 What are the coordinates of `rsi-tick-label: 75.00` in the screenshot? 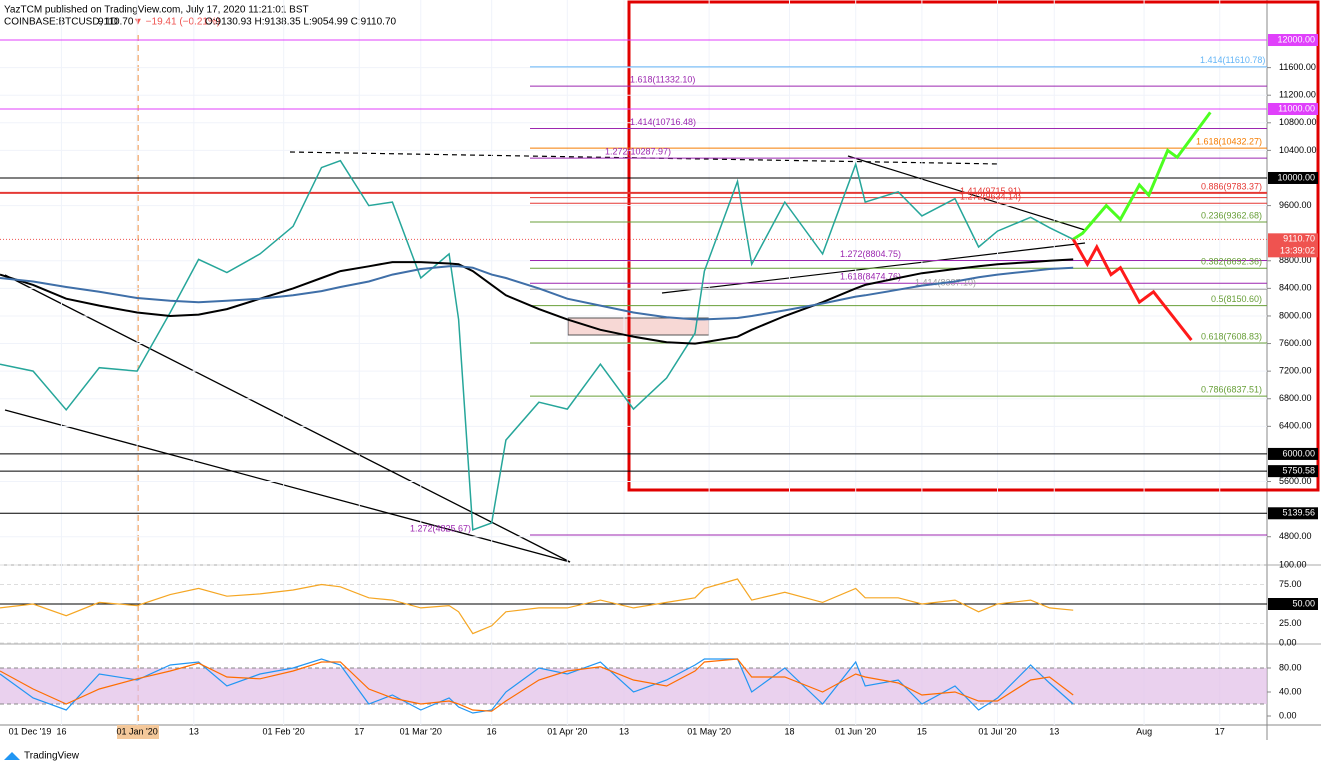 It's located at (1290, 584).